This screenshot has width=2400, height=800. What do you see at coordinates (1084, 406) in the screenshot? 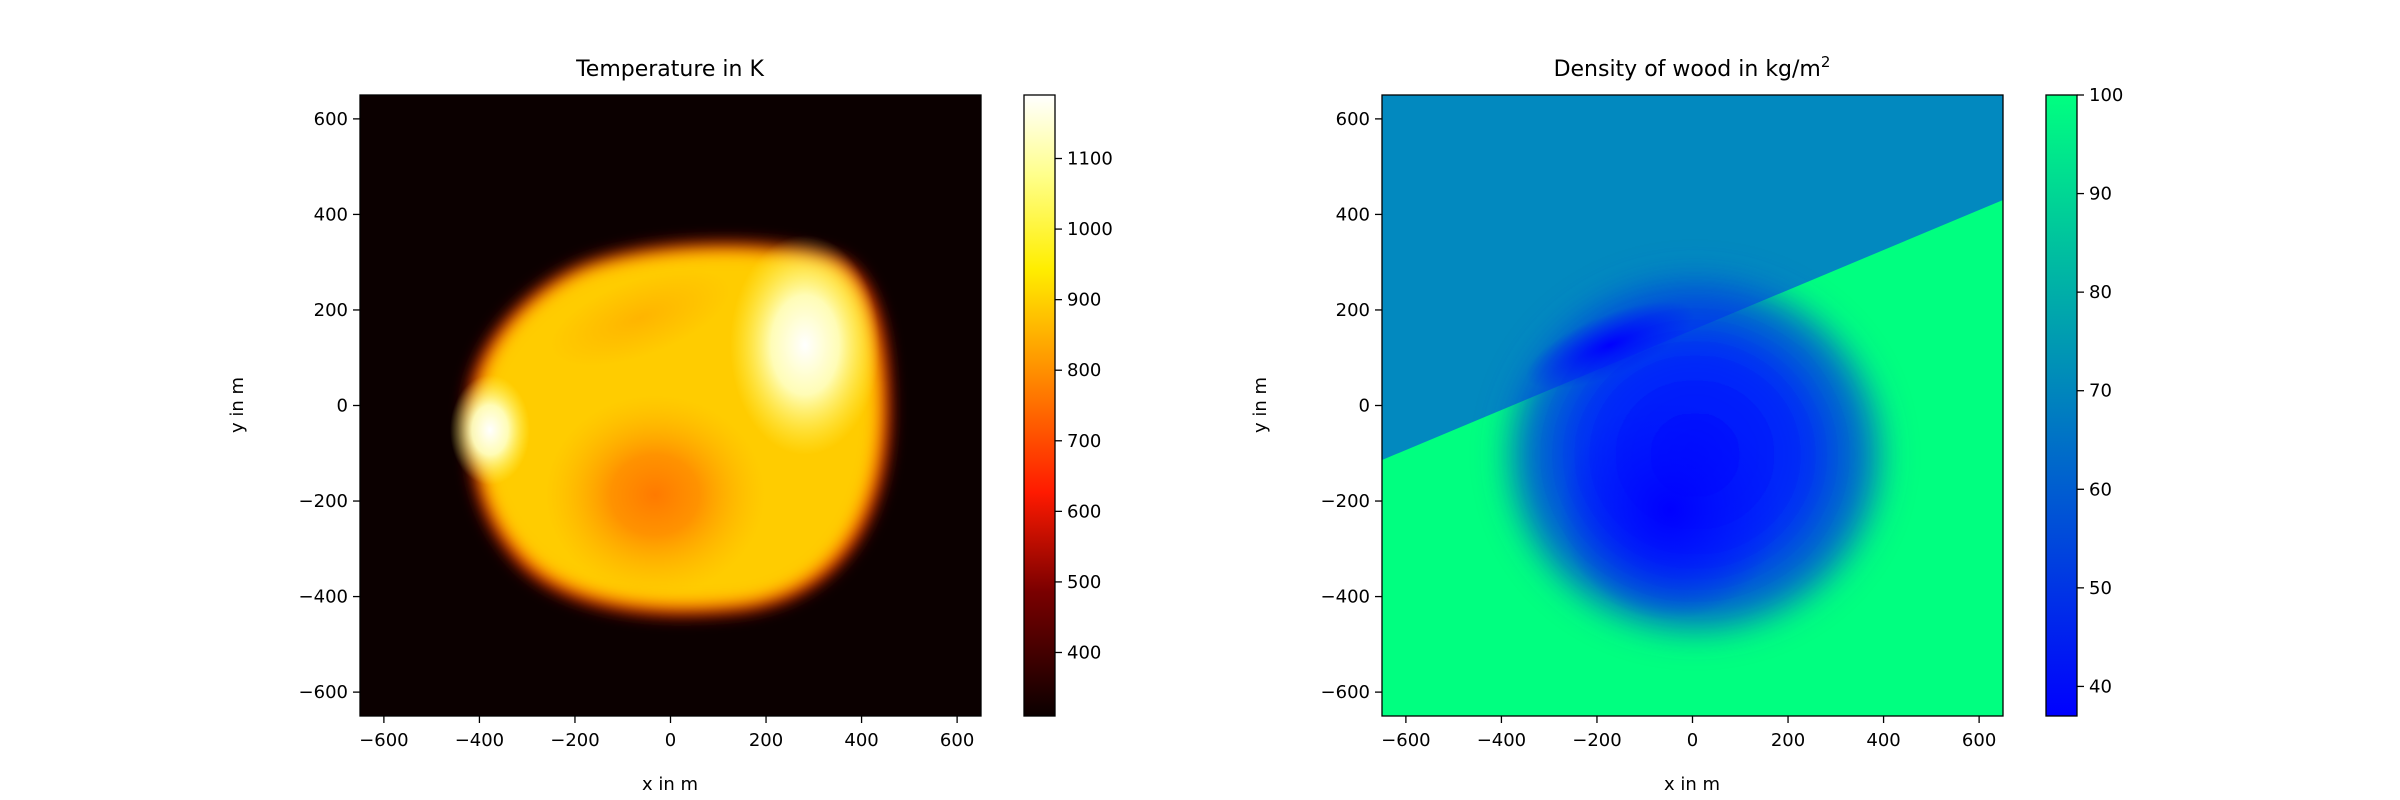
I see `temperature-colorbar-ticks: 400 500 600 700 800 900 1000 1100` at bounding box center [1084, 406].